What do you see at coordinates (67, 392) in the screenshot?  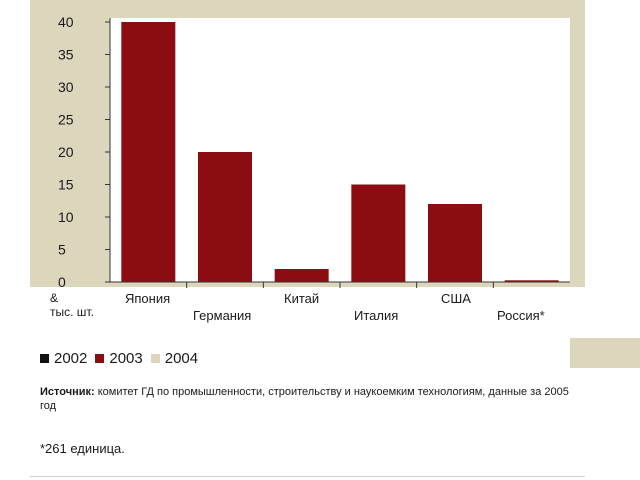 I see `source-label: Источник:` at bounding box center [67, 392].